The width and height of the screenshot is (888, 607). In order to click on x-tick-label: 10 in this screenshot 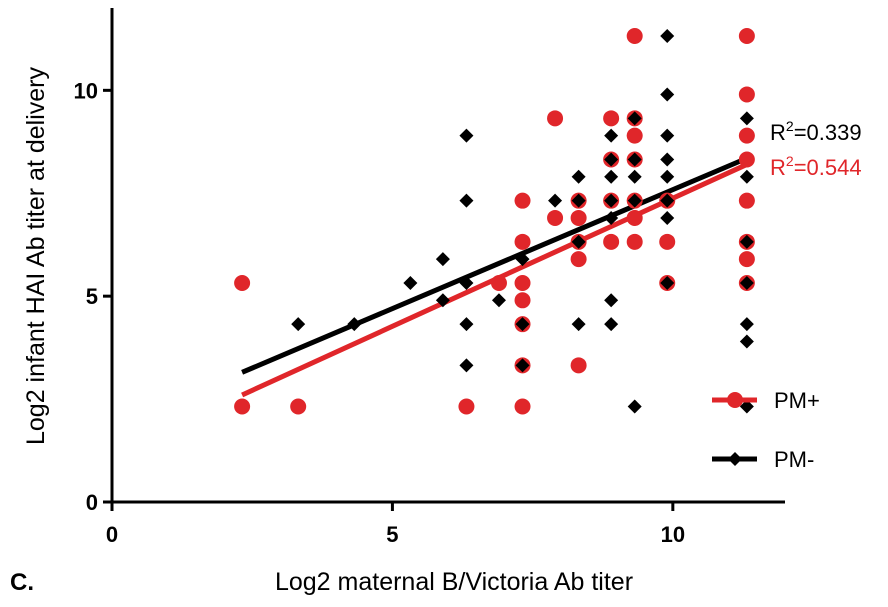, I will do `click(673, 534)`.